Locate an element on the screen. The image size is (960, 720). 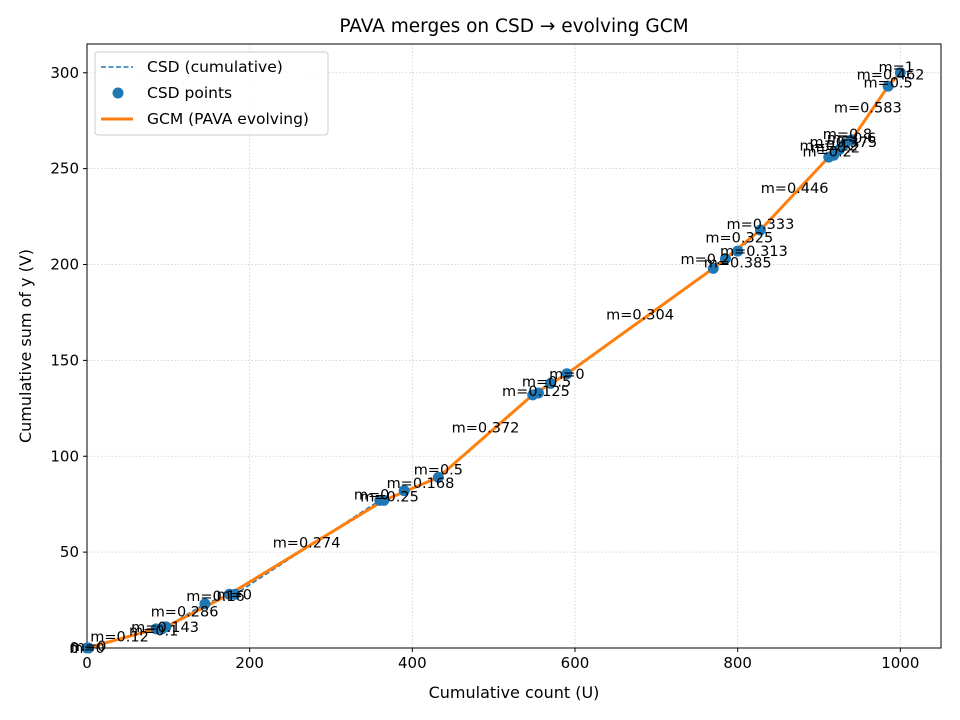
x-tick-label: 1000 is located at coordinates (900, 663).